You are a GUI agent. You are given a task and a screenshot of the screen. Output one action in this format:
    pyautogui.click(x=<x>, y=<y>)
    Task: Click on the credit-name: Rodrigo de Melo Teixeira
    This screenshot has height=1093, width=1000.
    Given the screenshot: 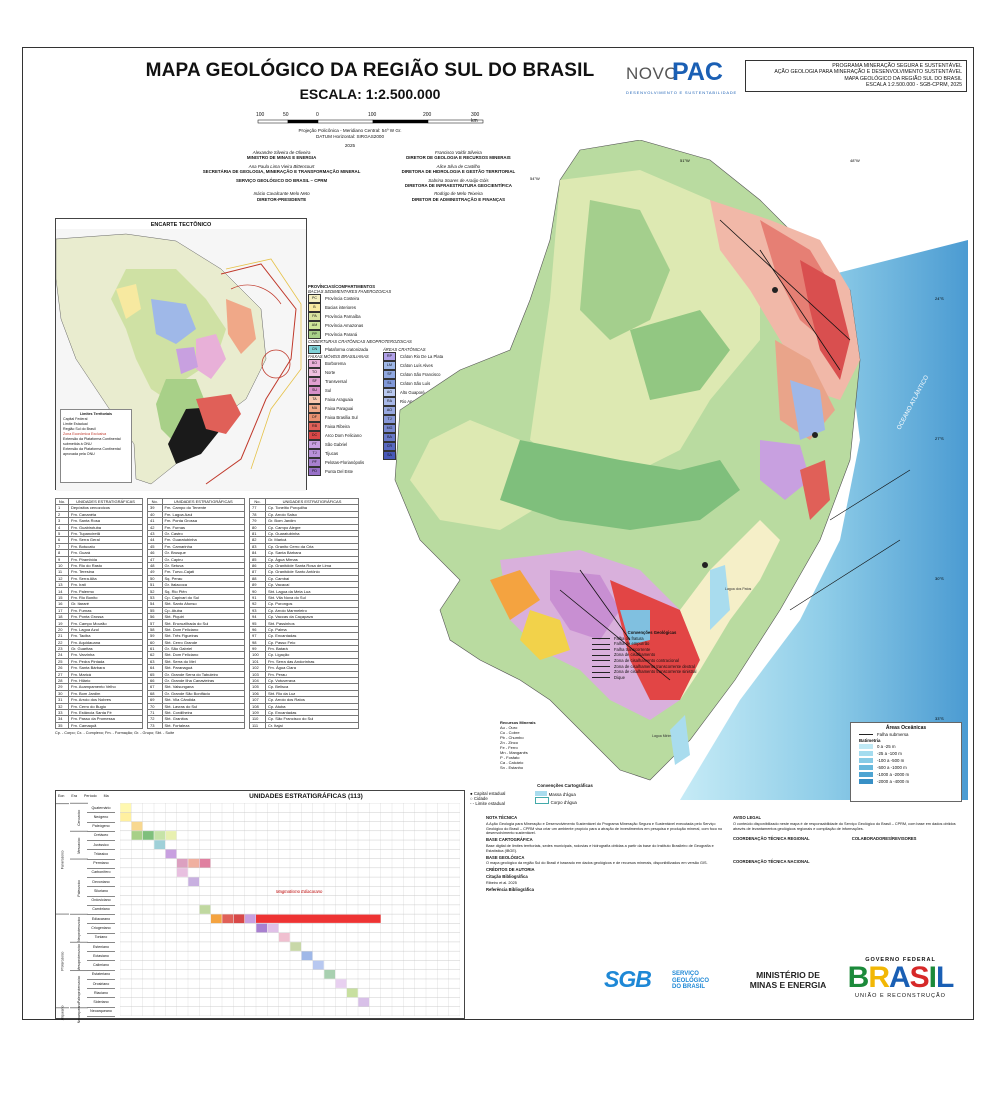 What is the action you would take?
    pyautogui.click(x=458, y=194)
    